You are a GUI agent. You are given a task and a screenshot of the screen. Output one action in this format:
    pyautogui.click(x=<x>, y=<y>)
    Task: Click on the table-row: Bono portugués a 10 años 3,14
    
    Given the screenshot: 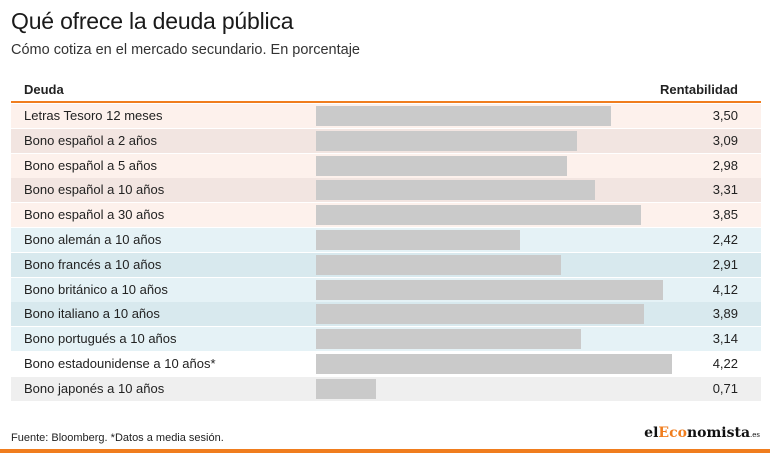 What is the action you would take?
    pyautogui.click(x=386, y=339)
    